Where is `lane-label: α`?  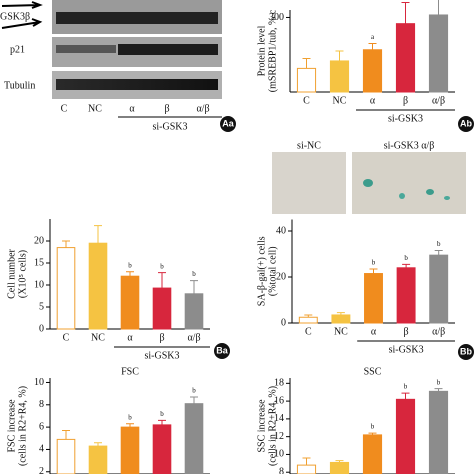 lane-label: α is located at coordinates (132, 108).